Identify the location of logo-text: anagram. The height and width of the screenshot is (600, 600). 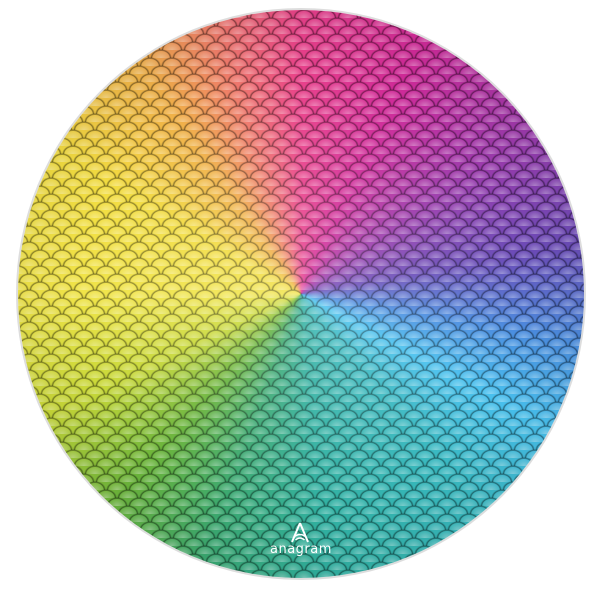
(301, 549).